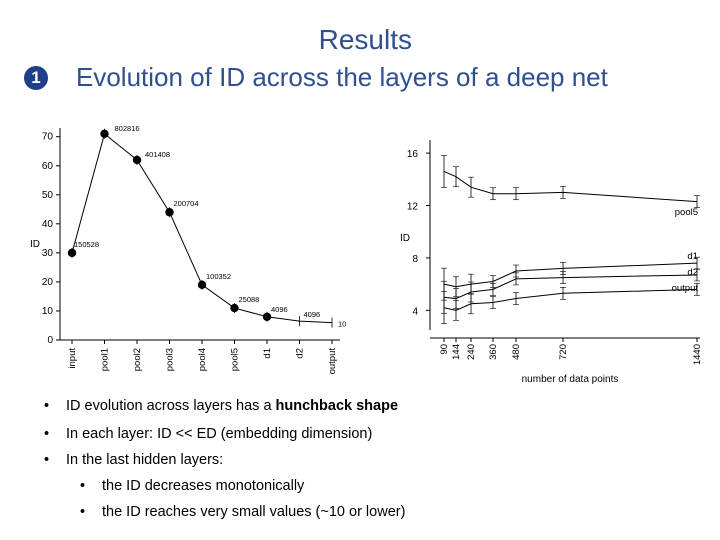 The width and height of the screenshot is (720, 540). I want to click on left-x-tick-label: pool2, so click(137, 359).